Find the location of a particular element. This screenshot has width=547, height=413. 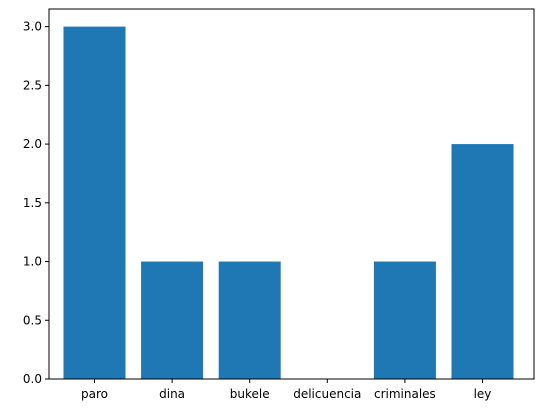

x-axis-ticks: paro dina bukele delicuencia criminales ley is located at coordinates (286, 390).